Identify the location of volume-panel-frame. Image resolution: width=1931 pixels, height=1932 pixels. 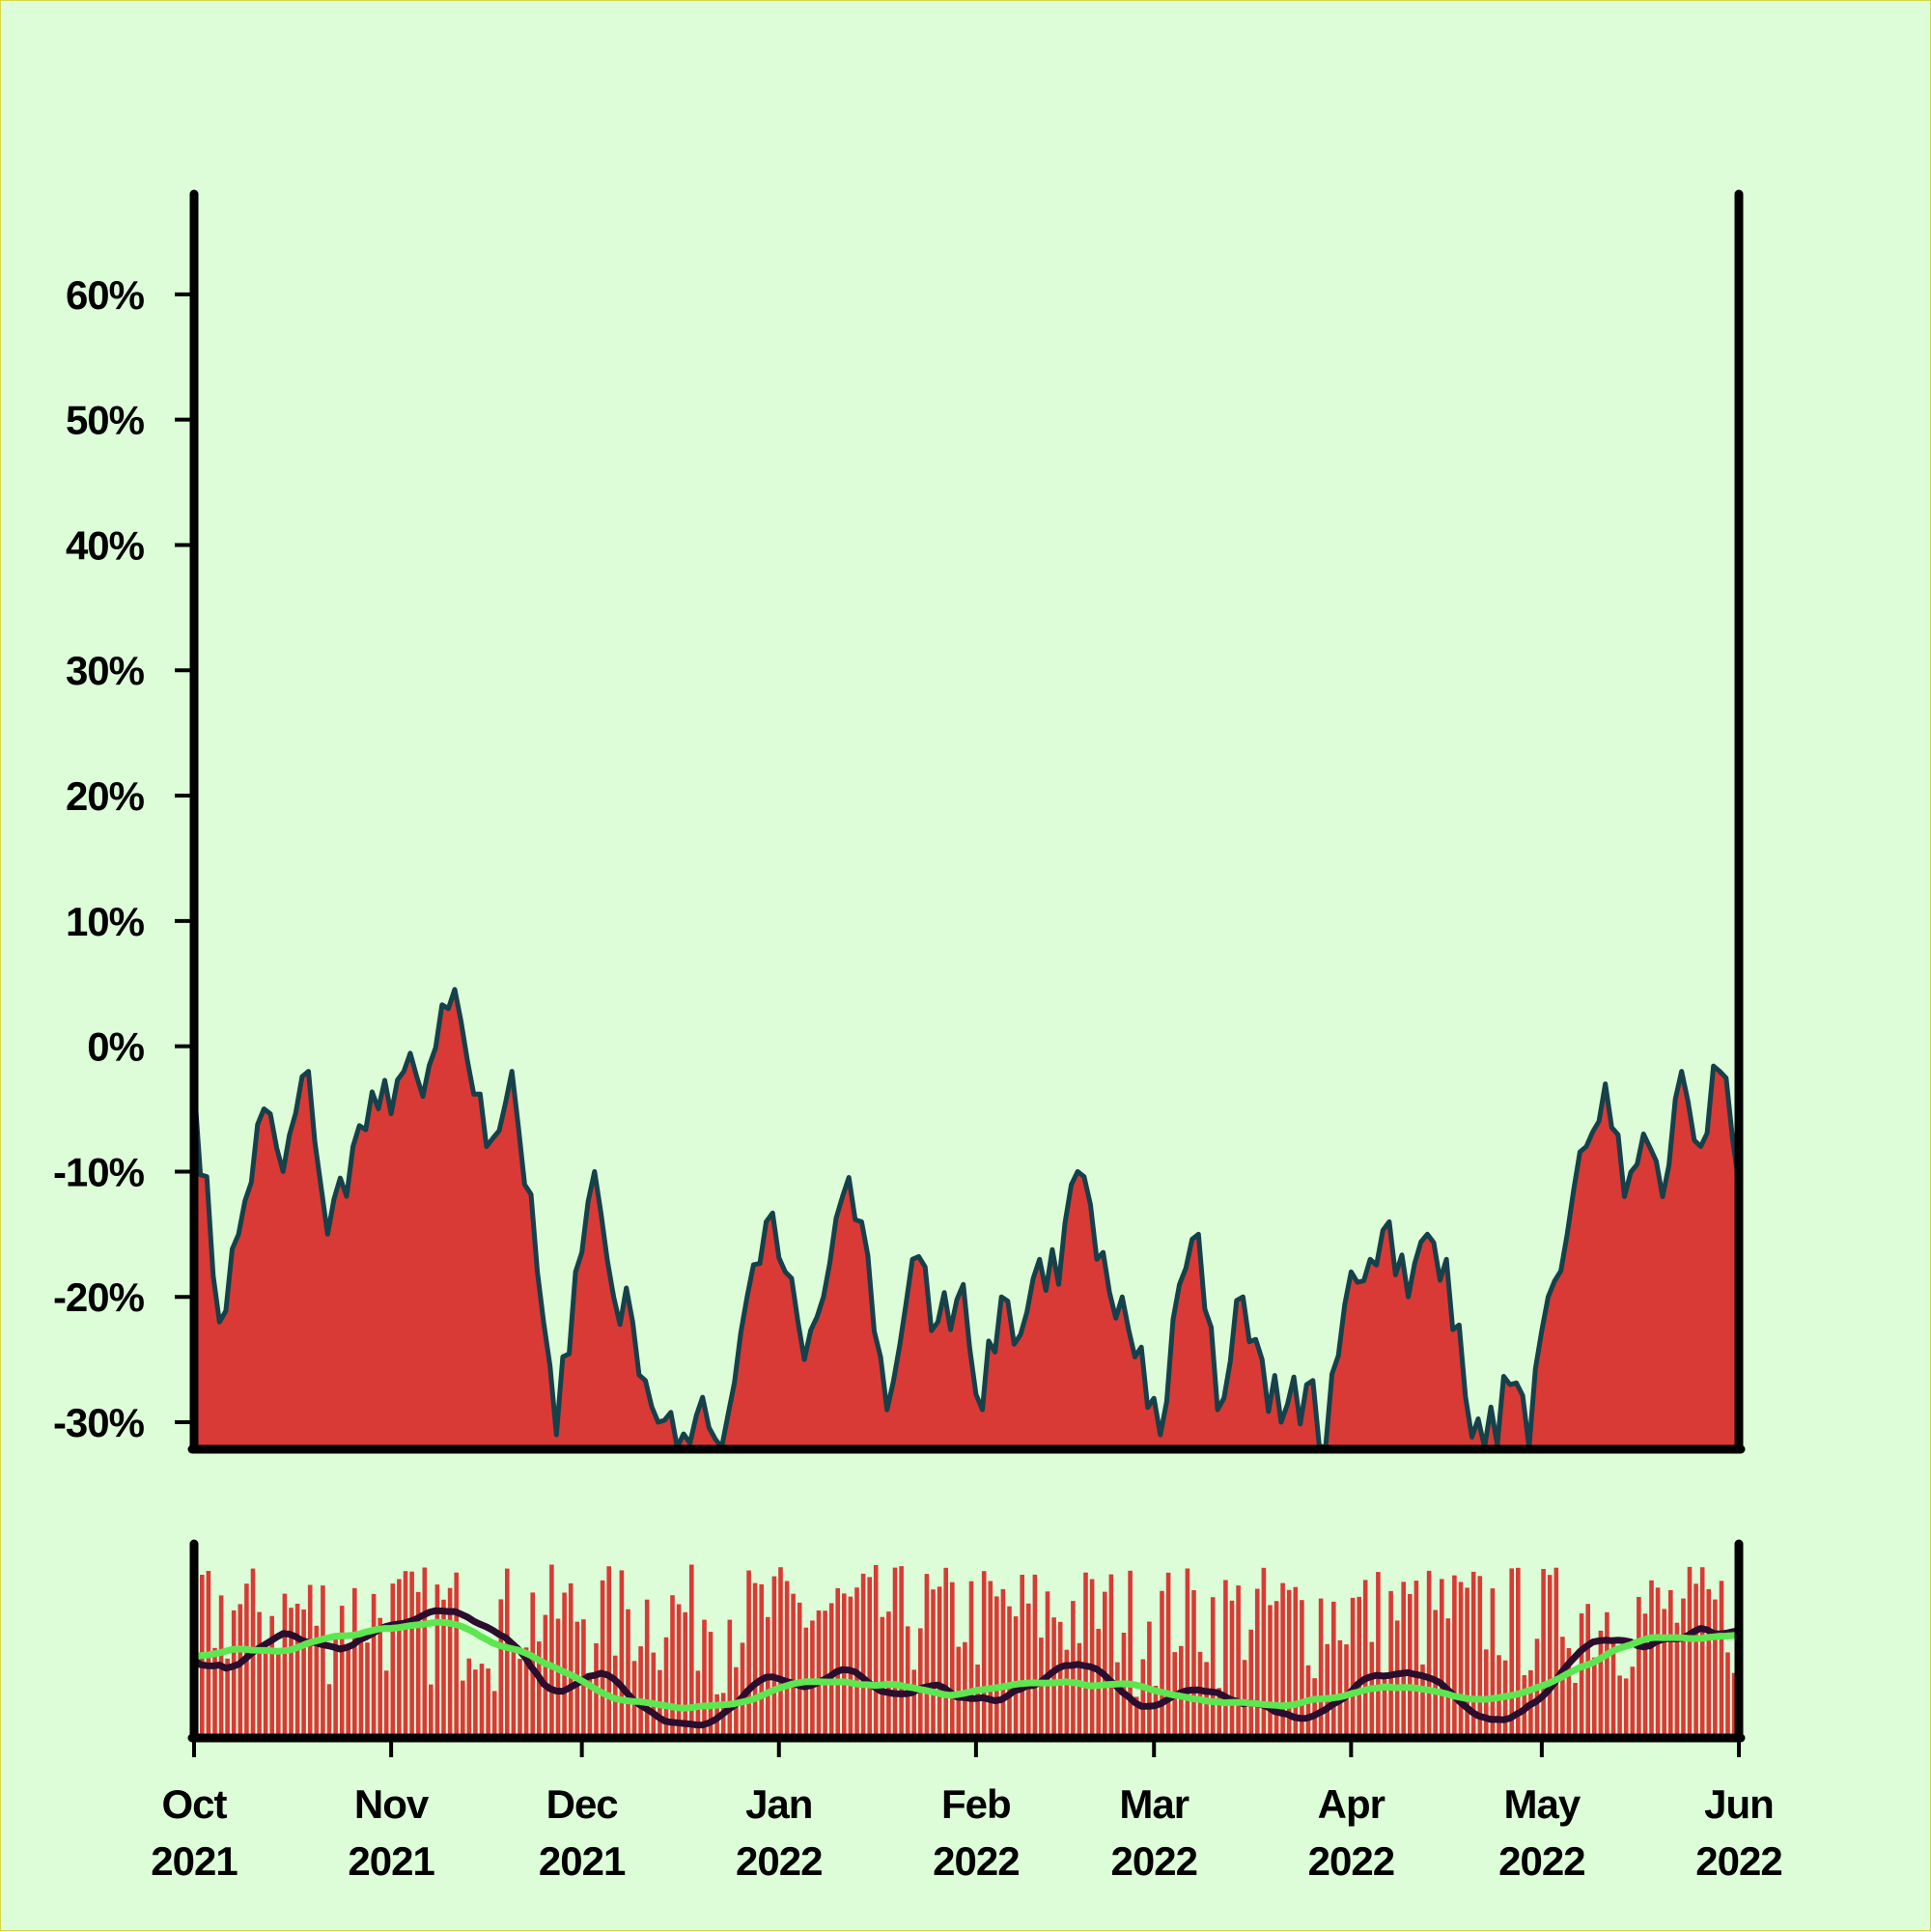
(966, 1641).